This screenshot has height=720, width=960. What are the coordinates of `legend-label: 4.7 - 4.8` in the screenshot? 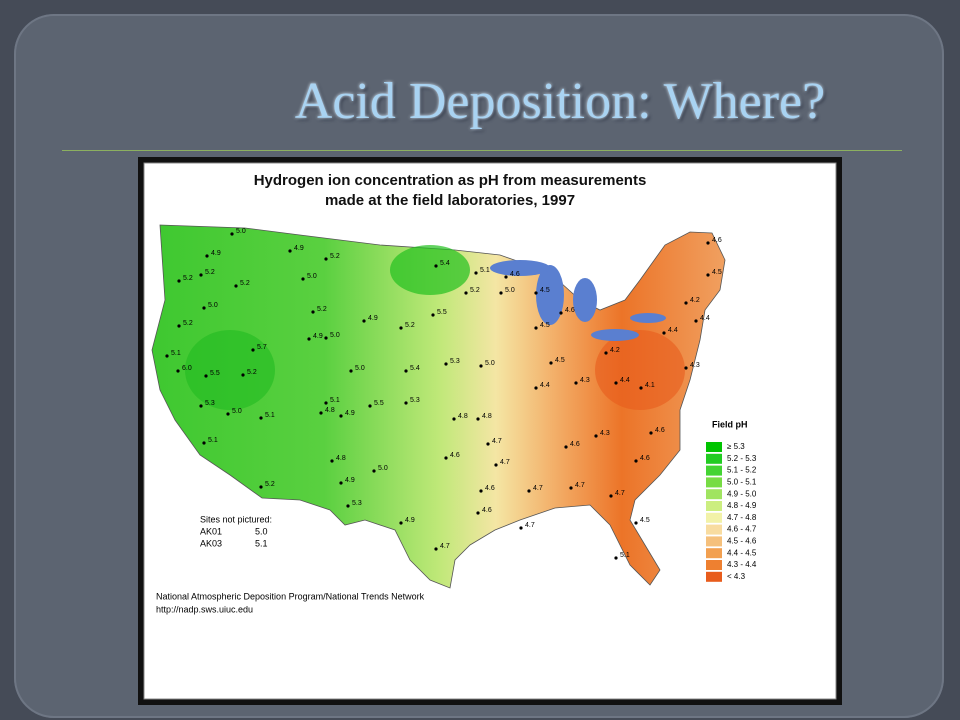 It's located at (742, 517).